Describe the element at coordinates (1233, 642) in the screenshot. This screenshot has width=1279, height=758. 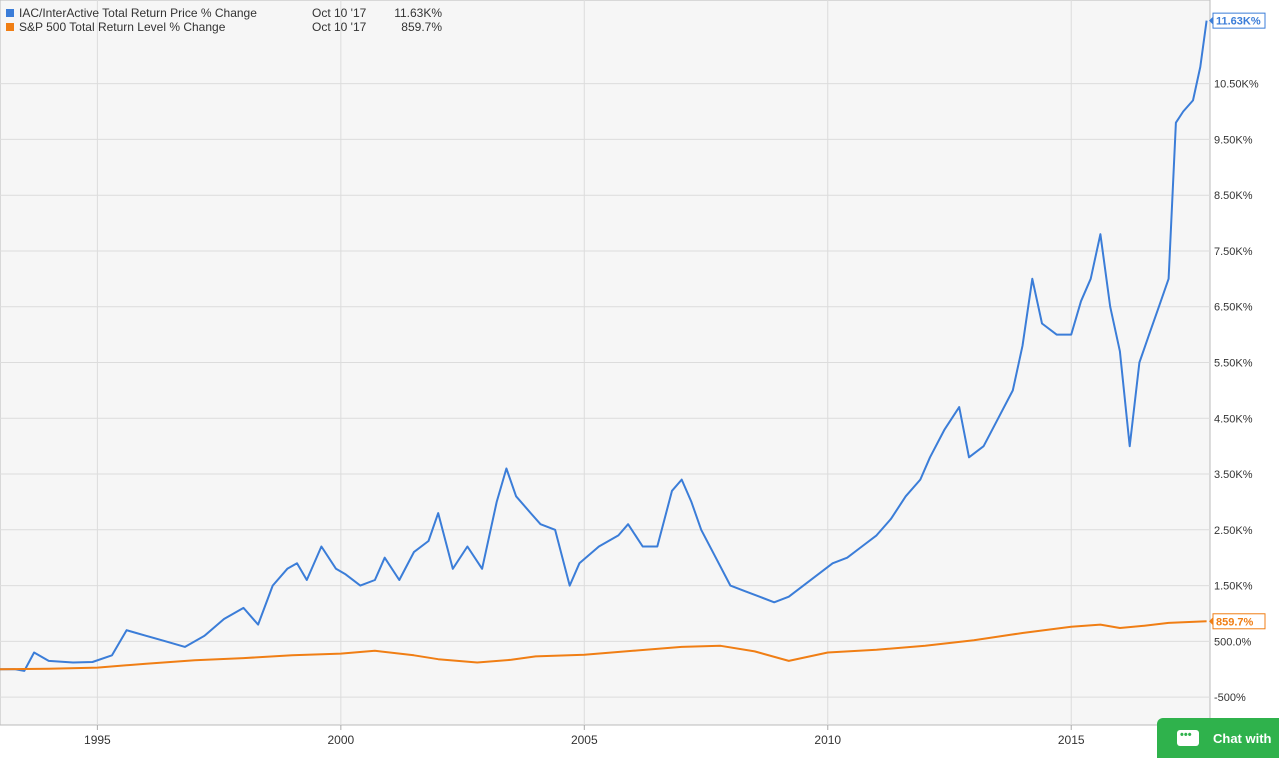
I see `y-tick-label: 500.0%` at that location.